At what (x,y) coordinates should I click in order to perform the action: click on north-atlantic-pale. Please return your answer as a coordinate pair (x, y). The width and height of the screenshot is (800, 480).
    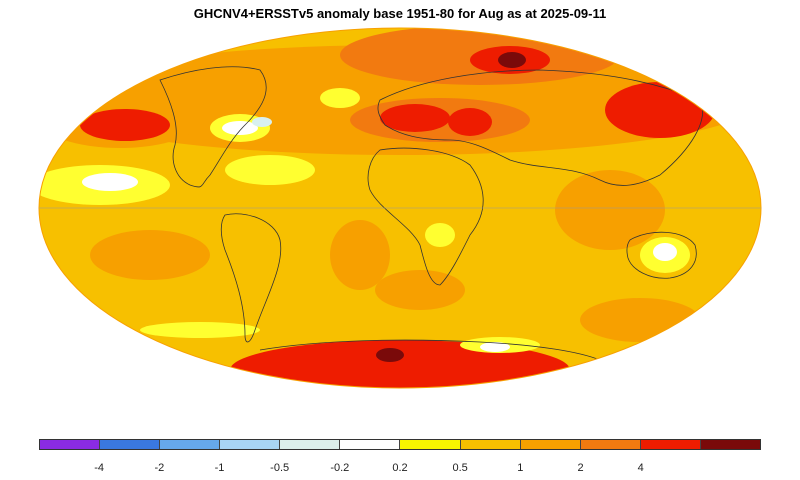
    Looking at the image, I should click on (270, 170).